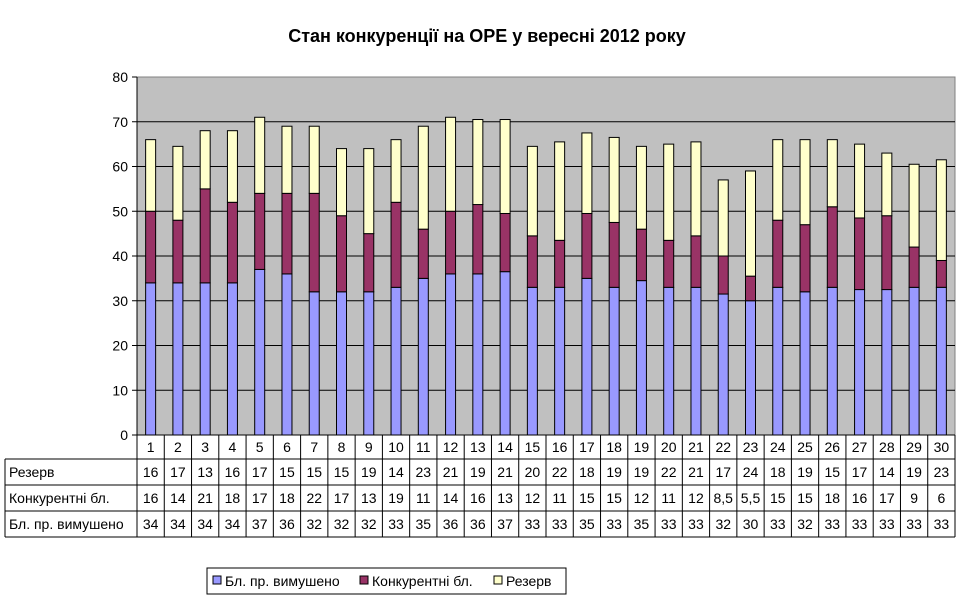  I want to click on data-label: 37, so click(505, 524).